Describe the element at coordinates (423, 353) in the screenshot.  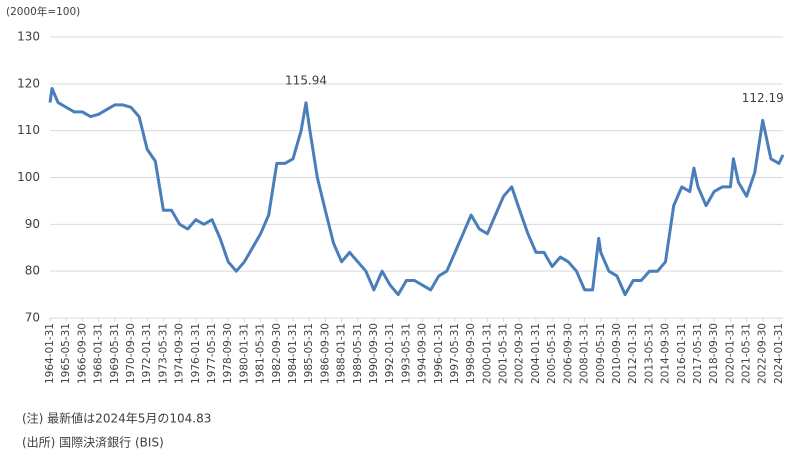
I see `x-tick-label: 1994-09-30` at that location.